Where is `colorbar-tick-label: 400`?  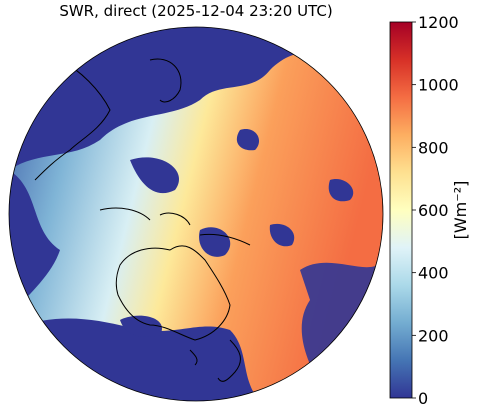
colorbar-tick-label: 400 is located at coordinates (433, 273).